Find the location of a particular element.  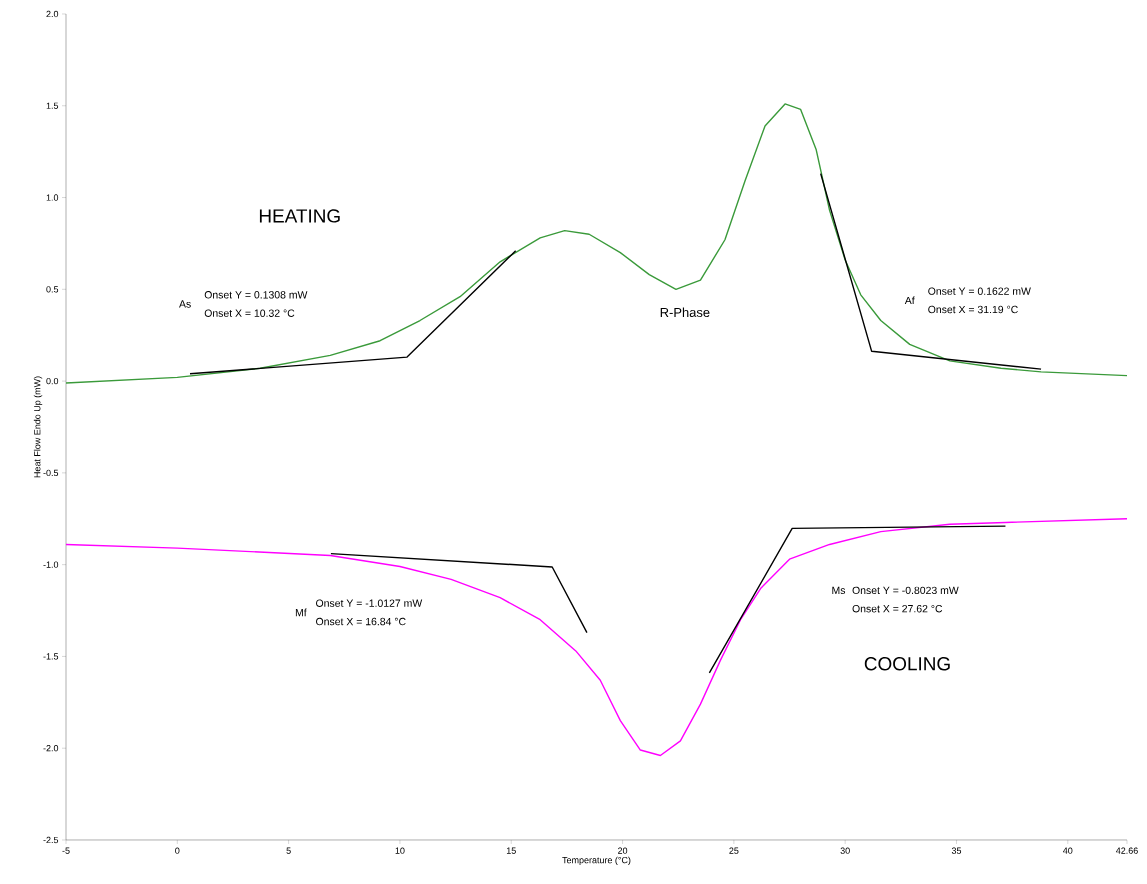

annotation: As is located at coordinates (185, 304).